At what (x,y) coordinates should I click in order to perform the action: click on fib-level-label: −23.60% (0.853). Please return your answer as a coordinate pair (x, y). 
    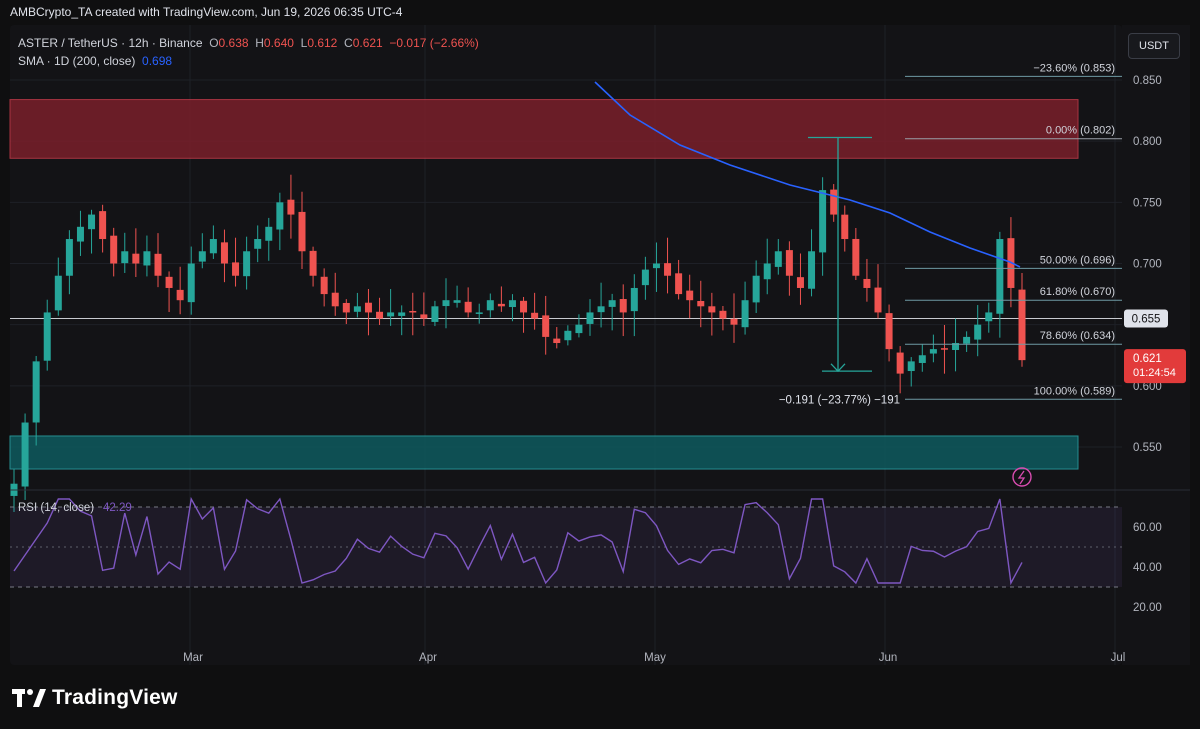
    Looking at the image, I should click on (1074, 68).